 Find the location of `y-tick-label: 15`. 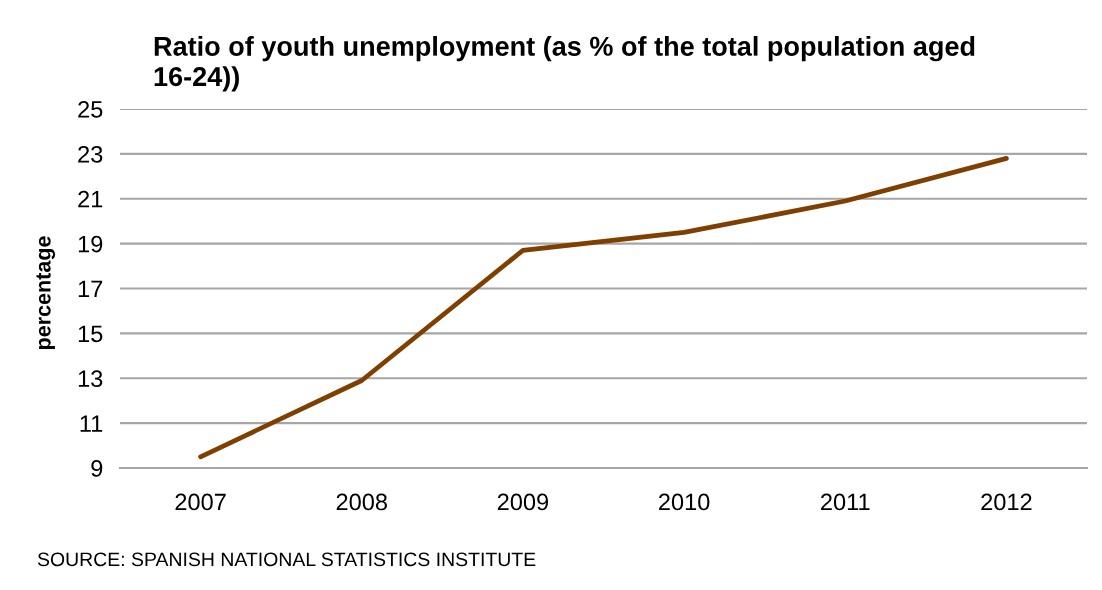

y-tick-label: 15 is located at coordinates (90, 334).